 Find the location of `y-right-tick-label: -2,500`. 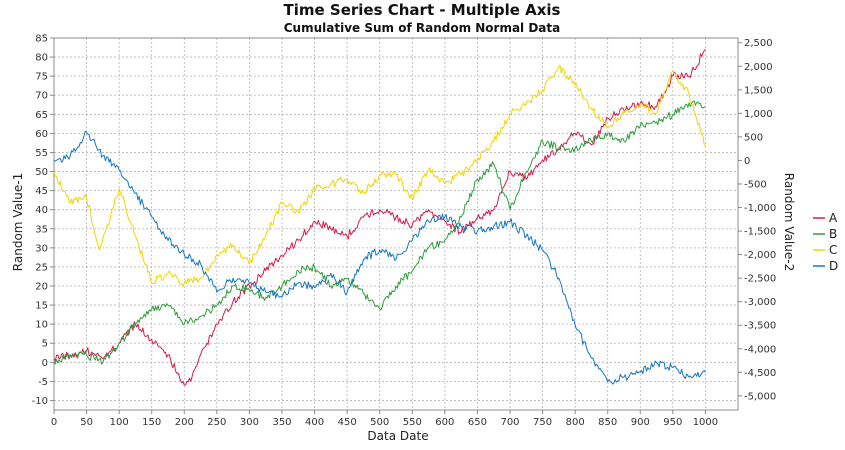

y-right-tick-label: -2,500 is located at coordinates (760, 279).